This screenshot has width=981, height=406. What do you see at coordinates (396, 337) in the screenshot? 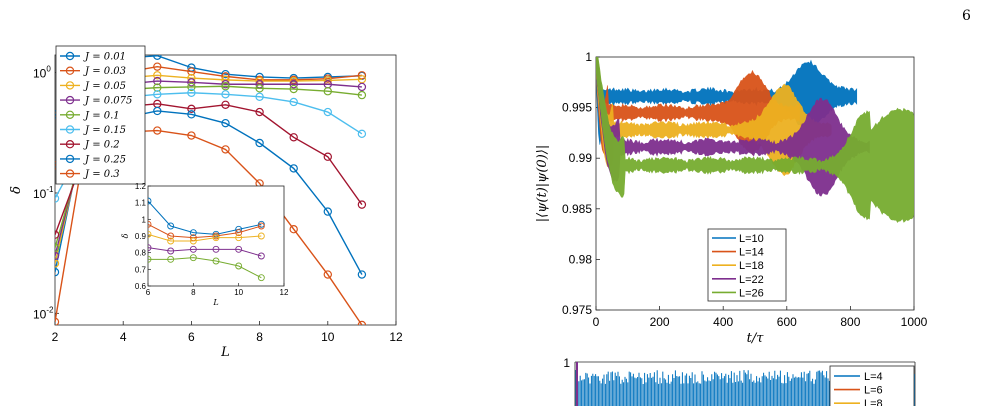
I see `left-xtick-label: 12` at bounding box center [396, 337].